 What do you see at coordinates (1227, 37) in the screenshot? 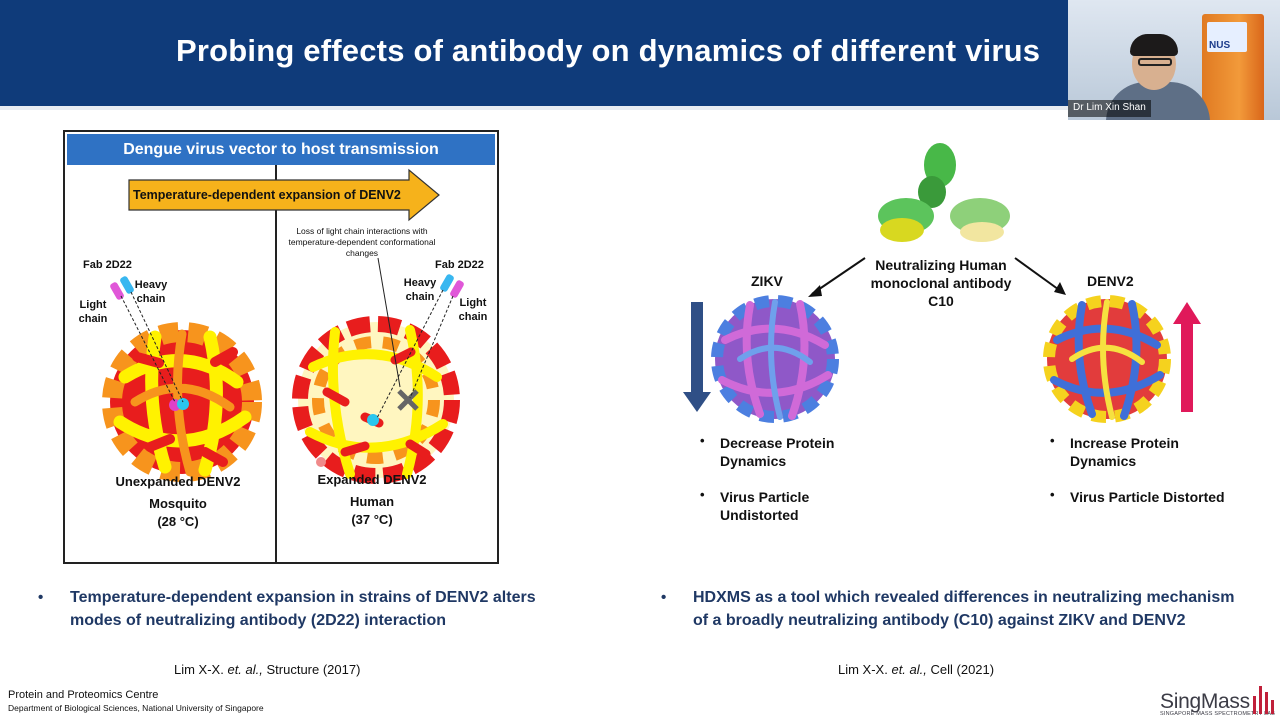
I see `nus-logo-icon` at bounding box center [1227, 37].